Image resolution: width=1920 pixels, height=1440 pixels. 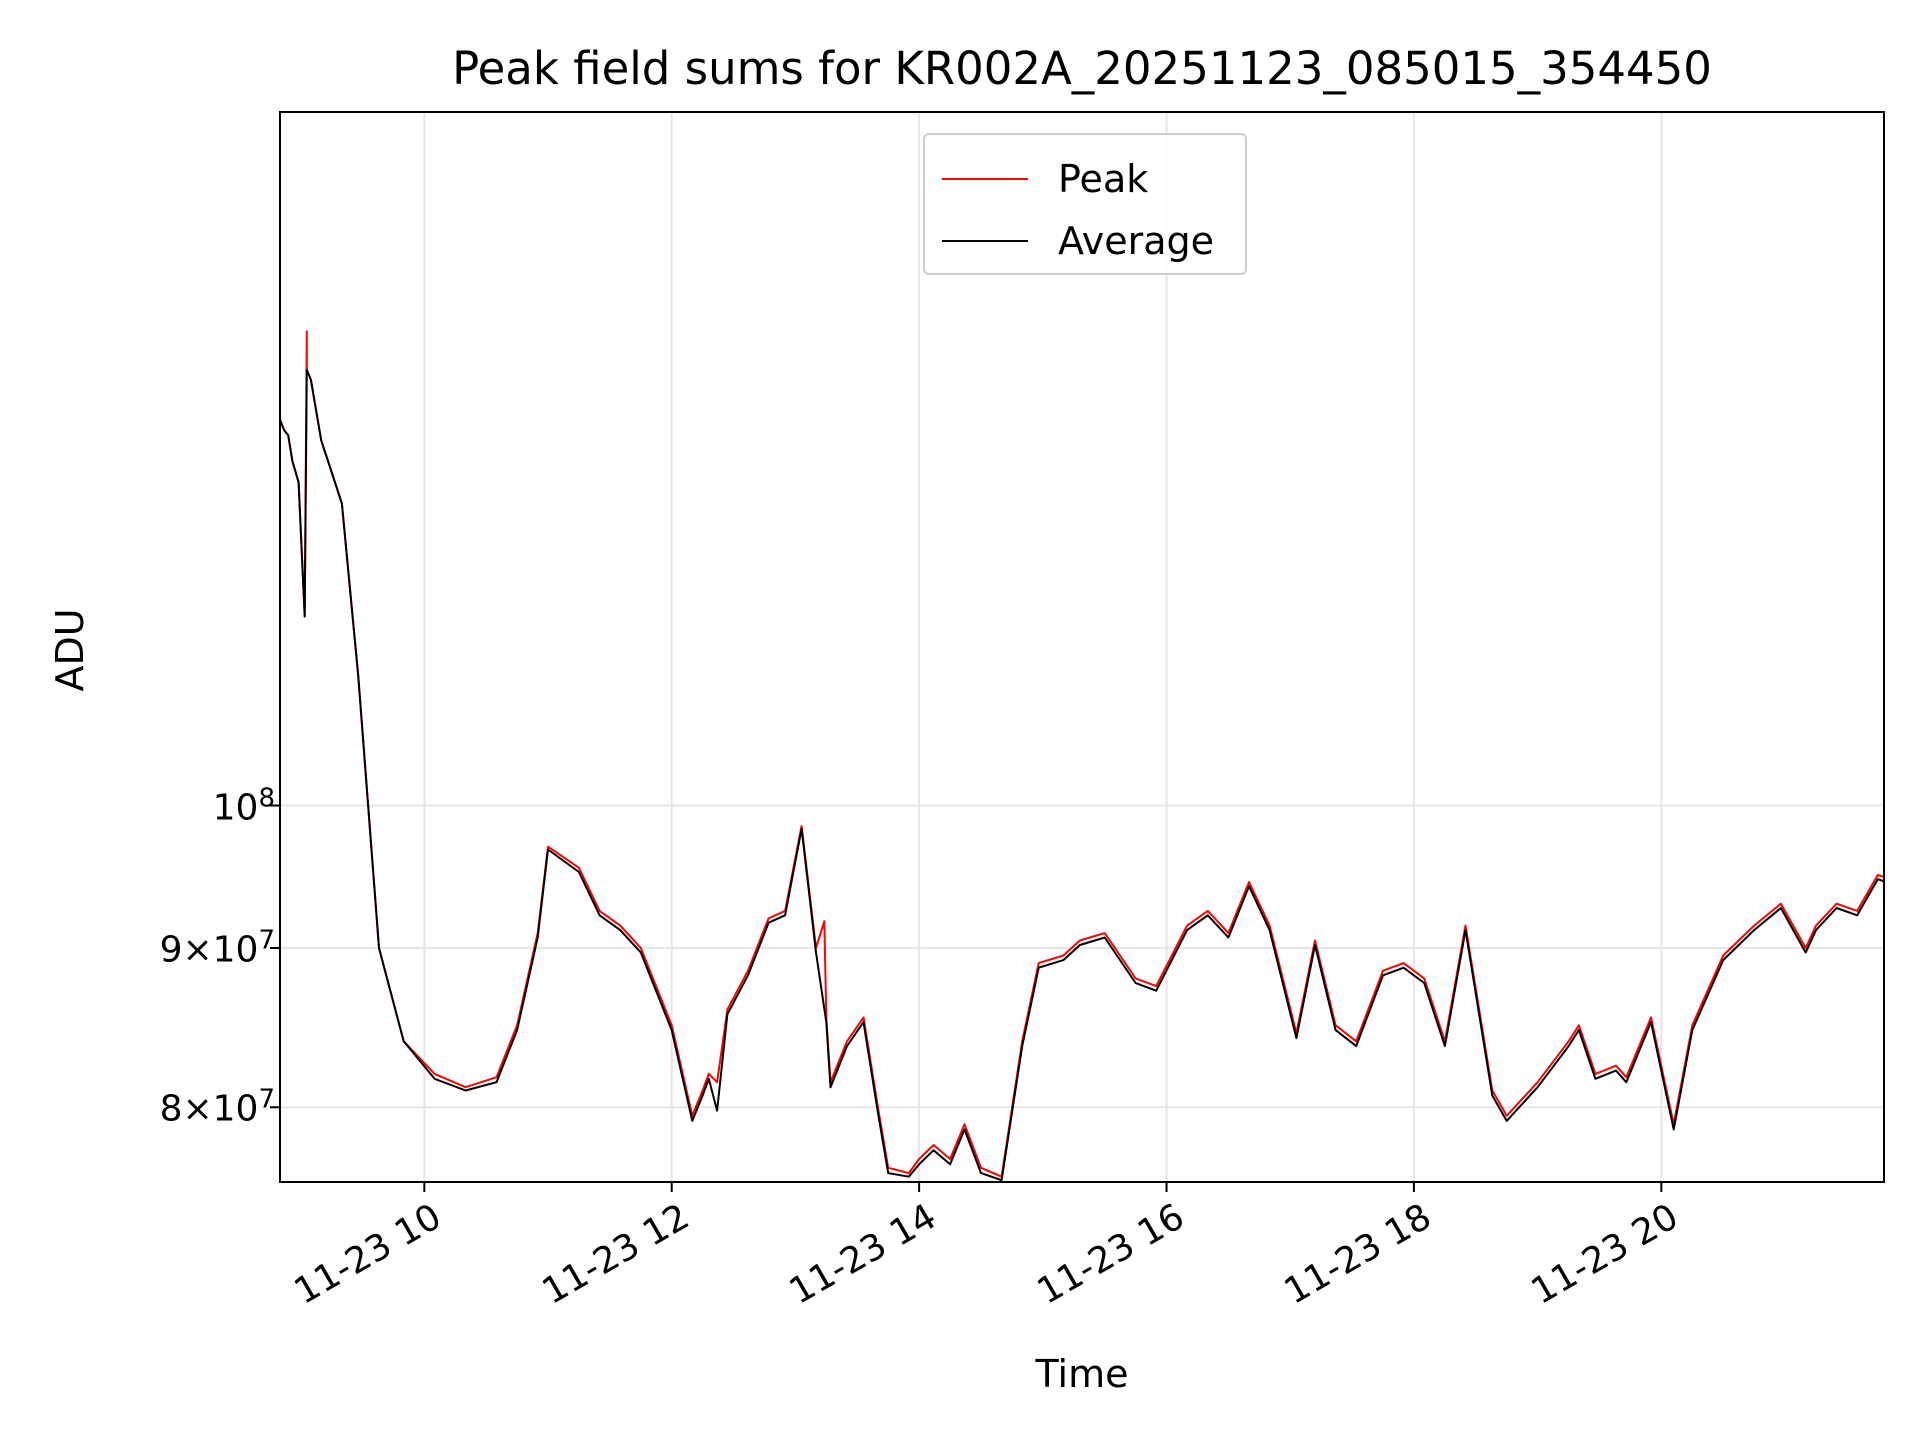 I want to click on y-tick-label: 9×10⁷, so click(x=217, y=948).